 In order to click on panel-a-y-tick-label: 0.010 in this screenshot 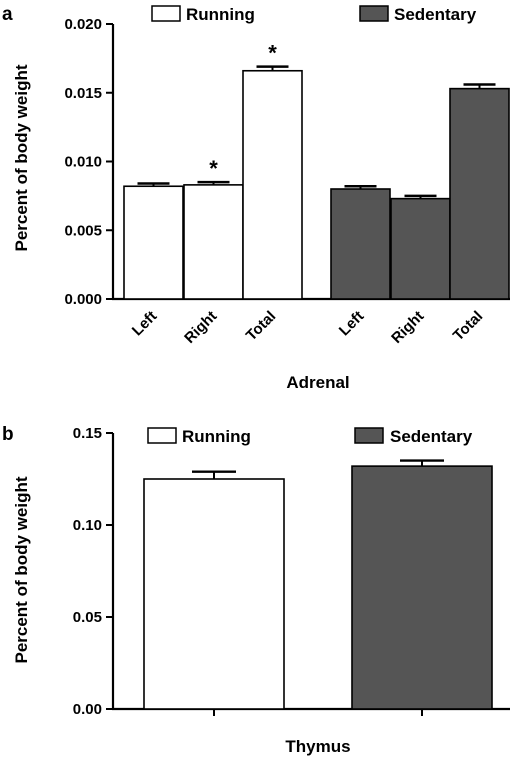, I will do `click(83, 162)`.